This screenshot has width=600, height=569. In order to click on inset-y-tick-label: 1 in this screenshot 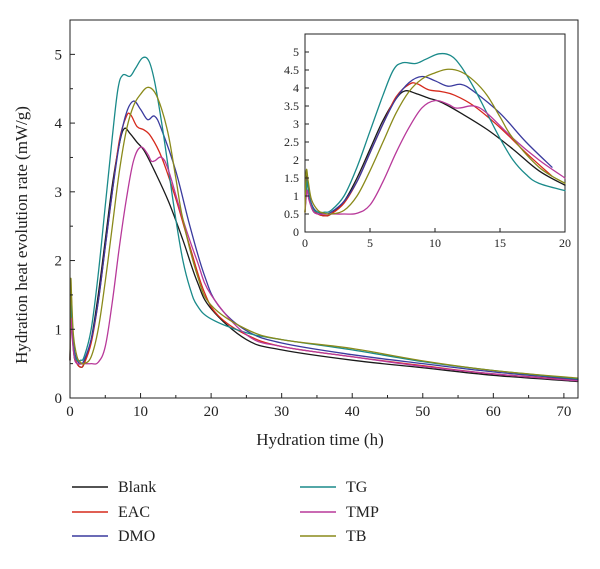, I will do `click(296, 196)`.